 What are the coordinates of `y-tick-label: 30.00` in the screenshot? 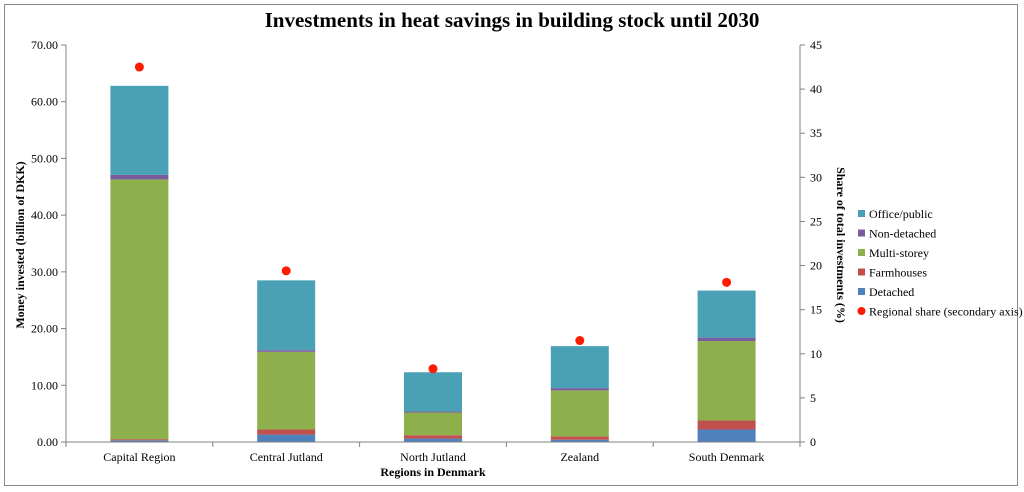 It's located at (44, 272).